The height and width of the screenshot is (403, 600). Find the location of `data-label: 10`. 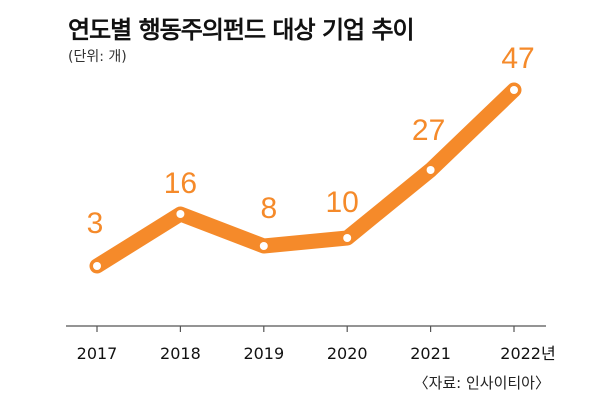

data-label: 10 is located at coordinates (342, 202).